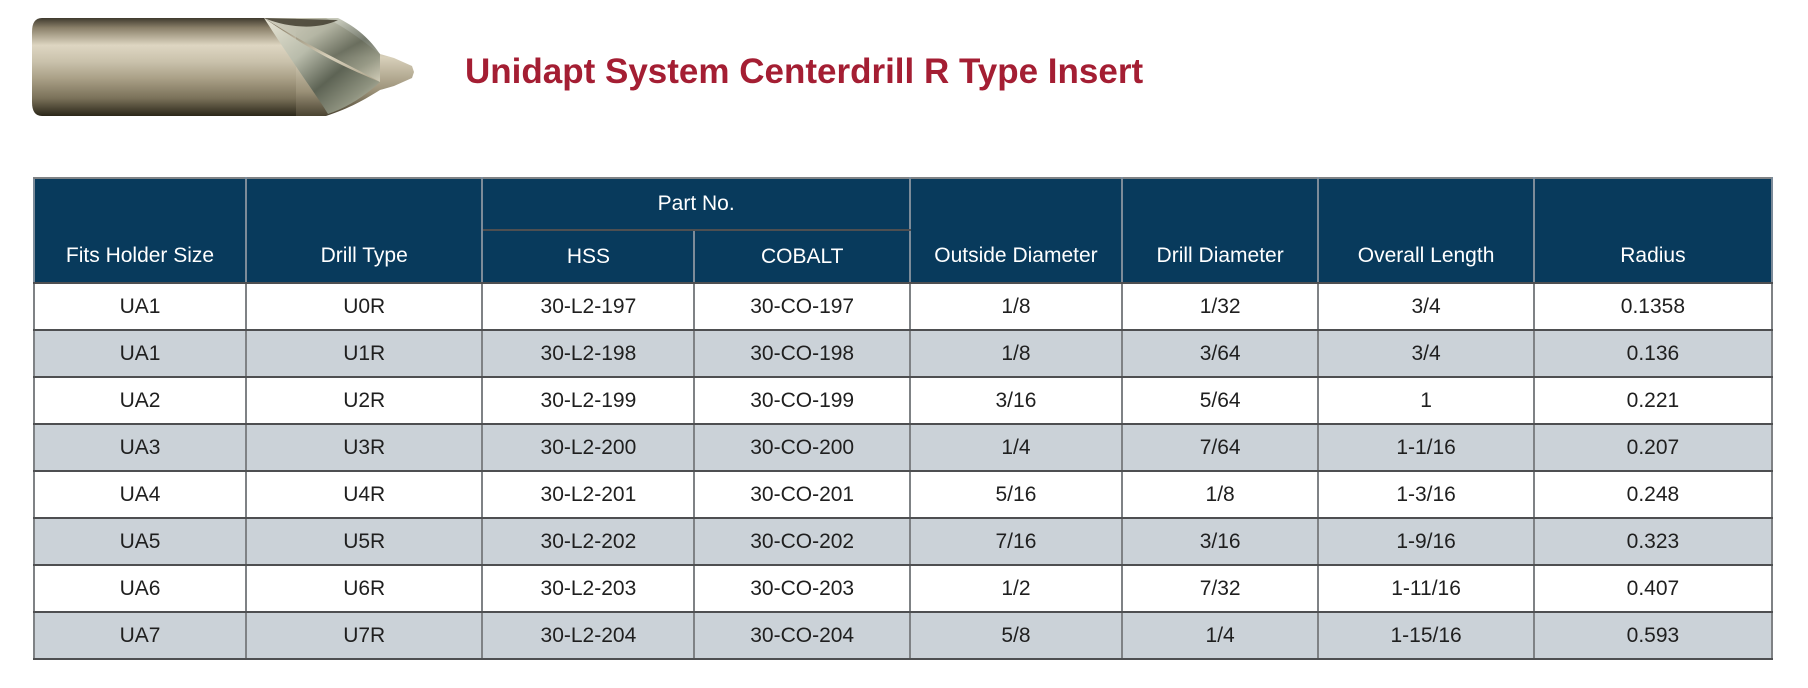 Image resolution: width=1808 pixels, height=688 pixels. I want to click on table-row: UA1 U0R 30-L2-197 30-CO-197 1/8 1/32 3/4 0.1358, so click(903, 306).